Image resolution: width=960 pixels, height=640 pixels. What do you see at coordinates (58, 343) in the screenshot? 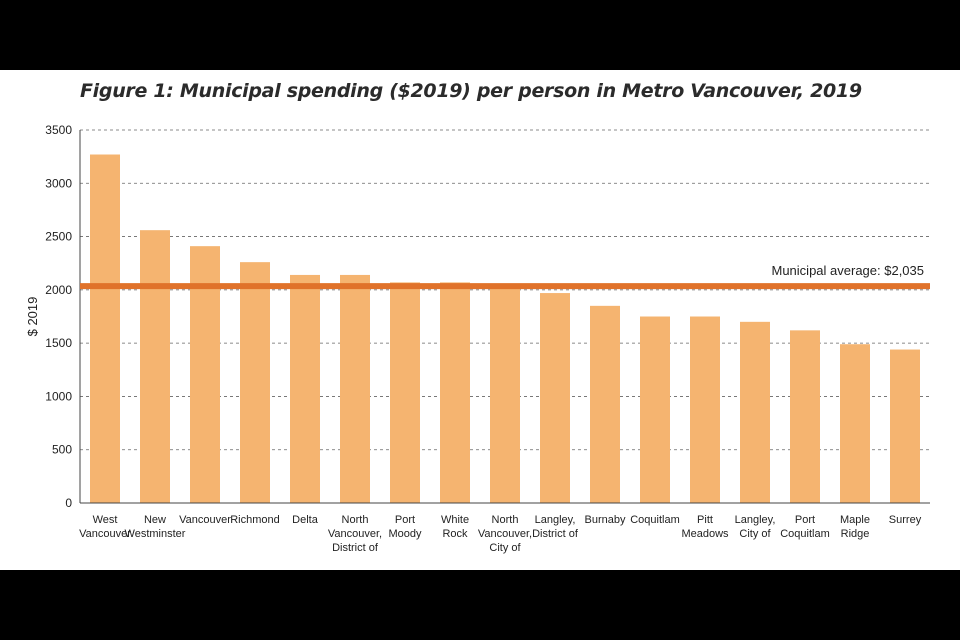
I see `y-tick-label: 1500` at bounding box center [58, 343].